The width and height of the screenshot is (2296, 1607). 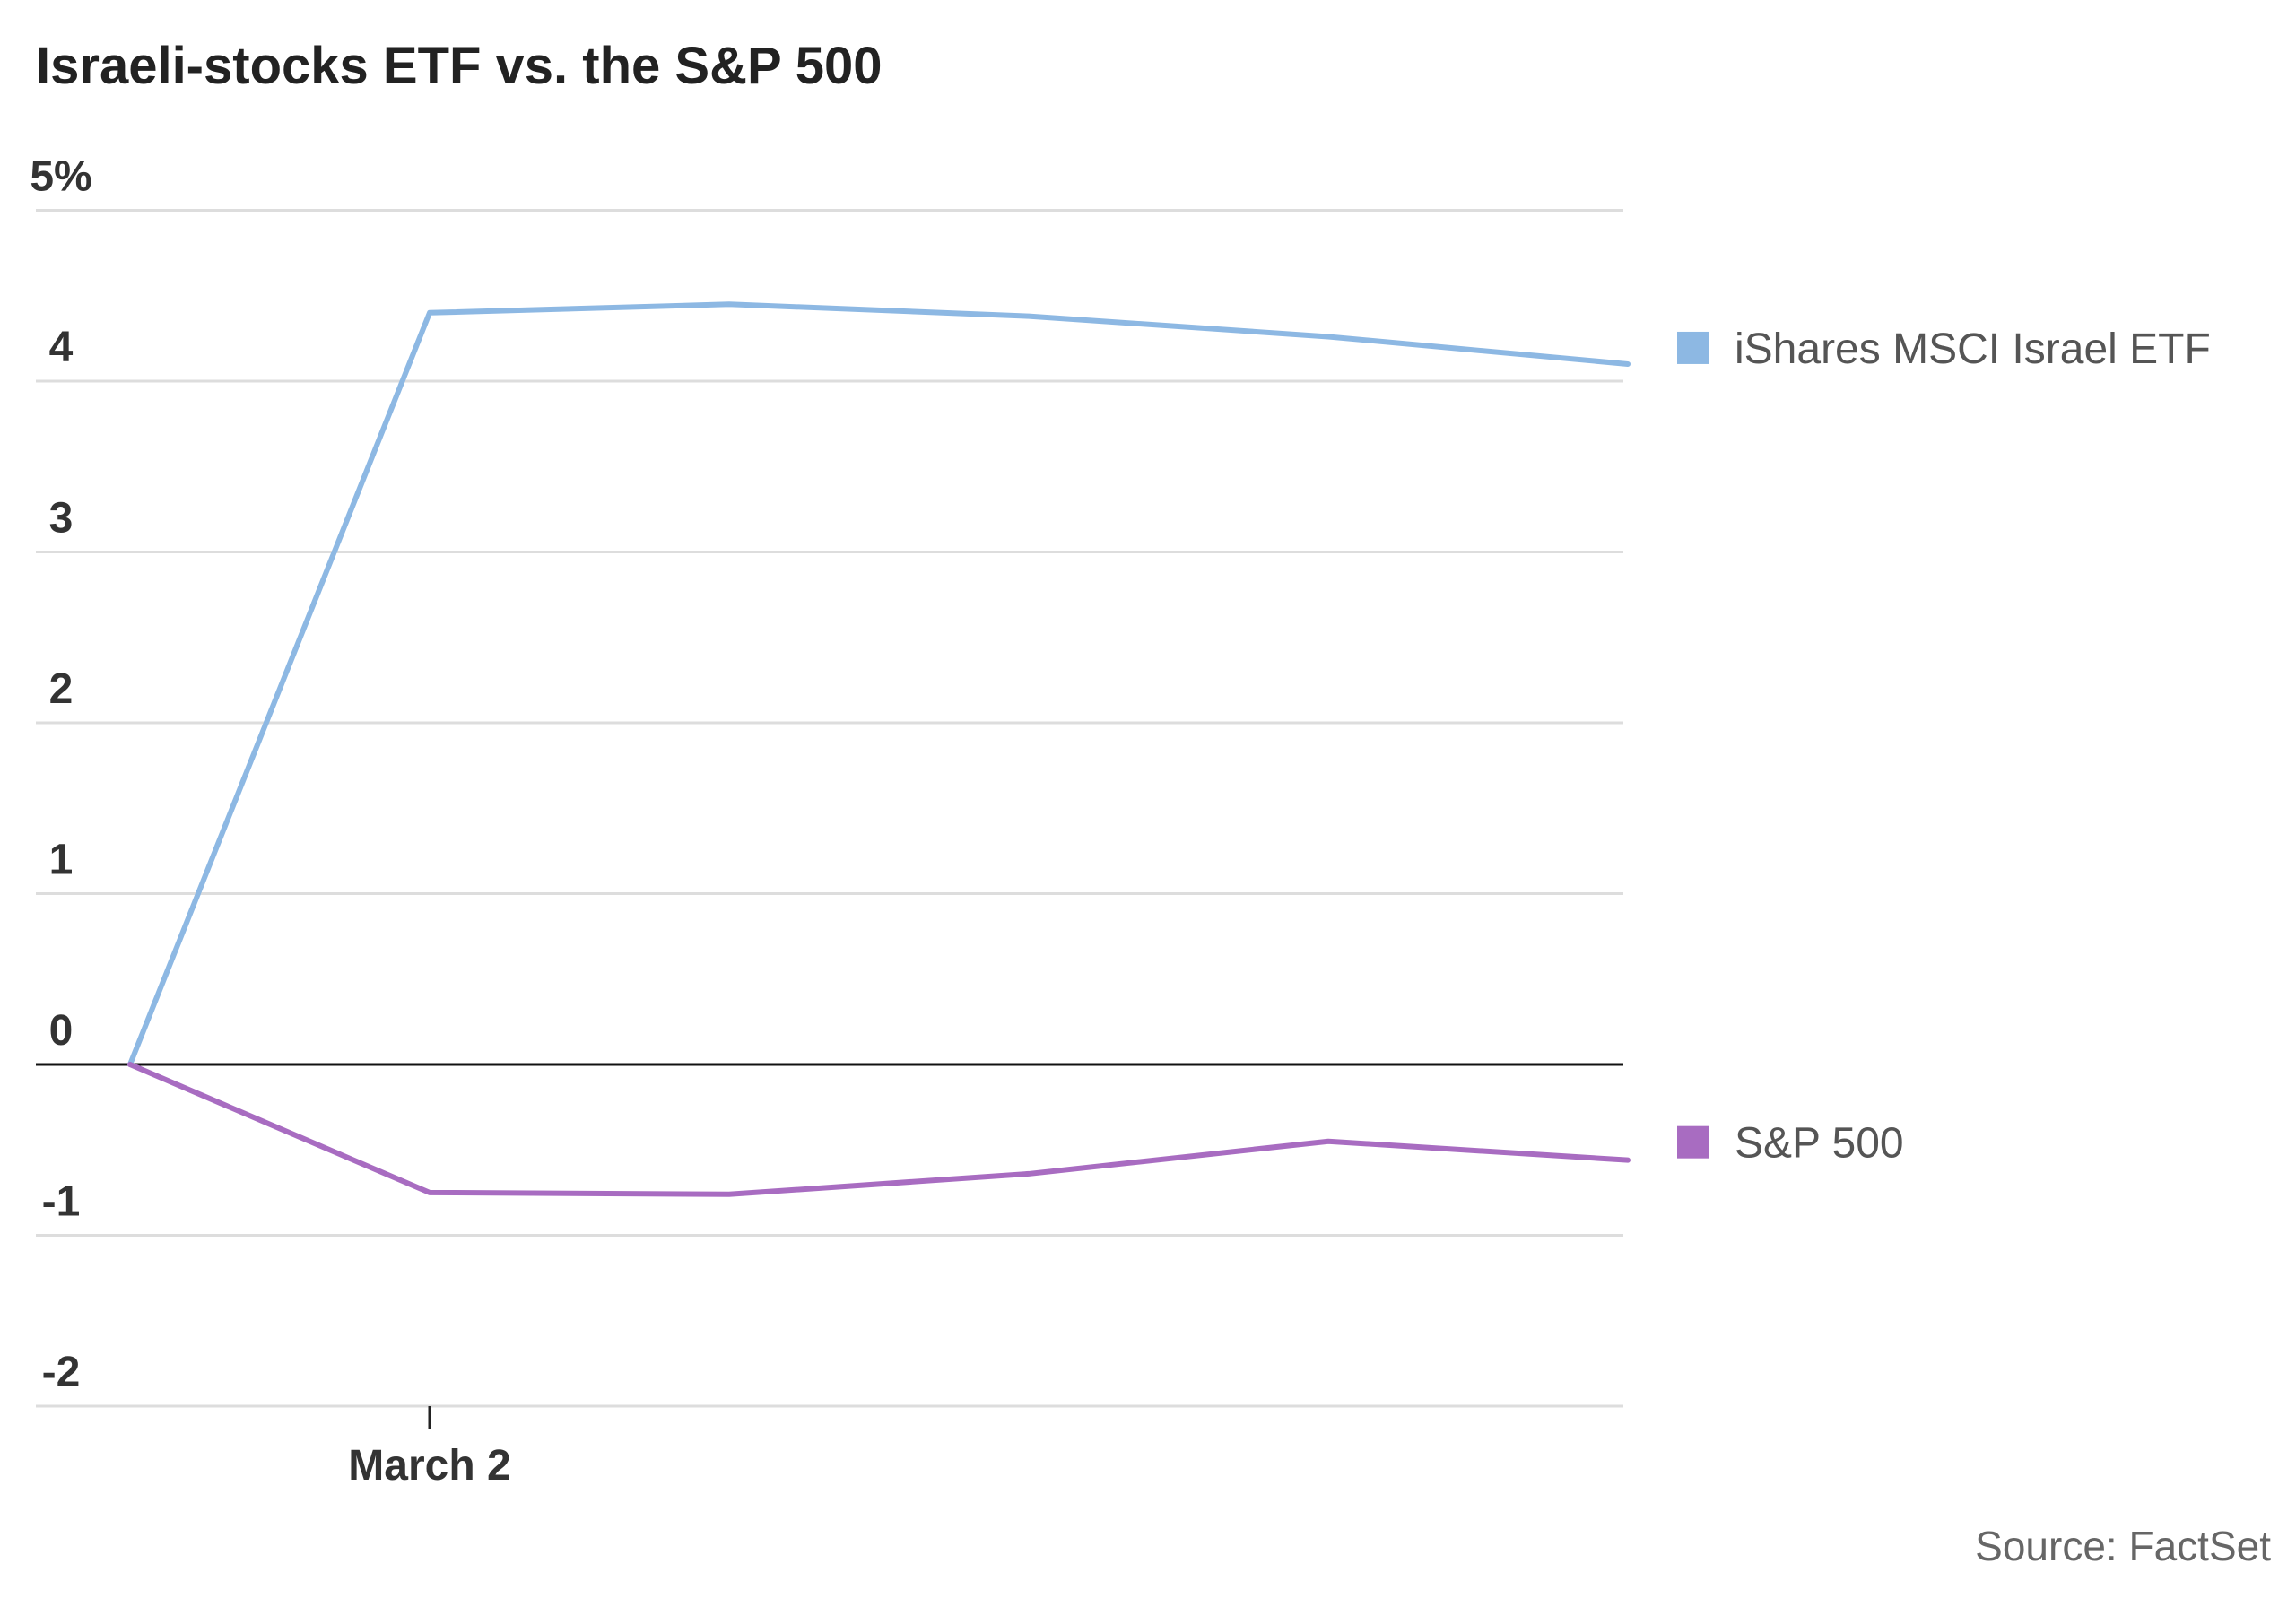 I want to click on y-tick-label: 0, so click(x=61, y=1031).